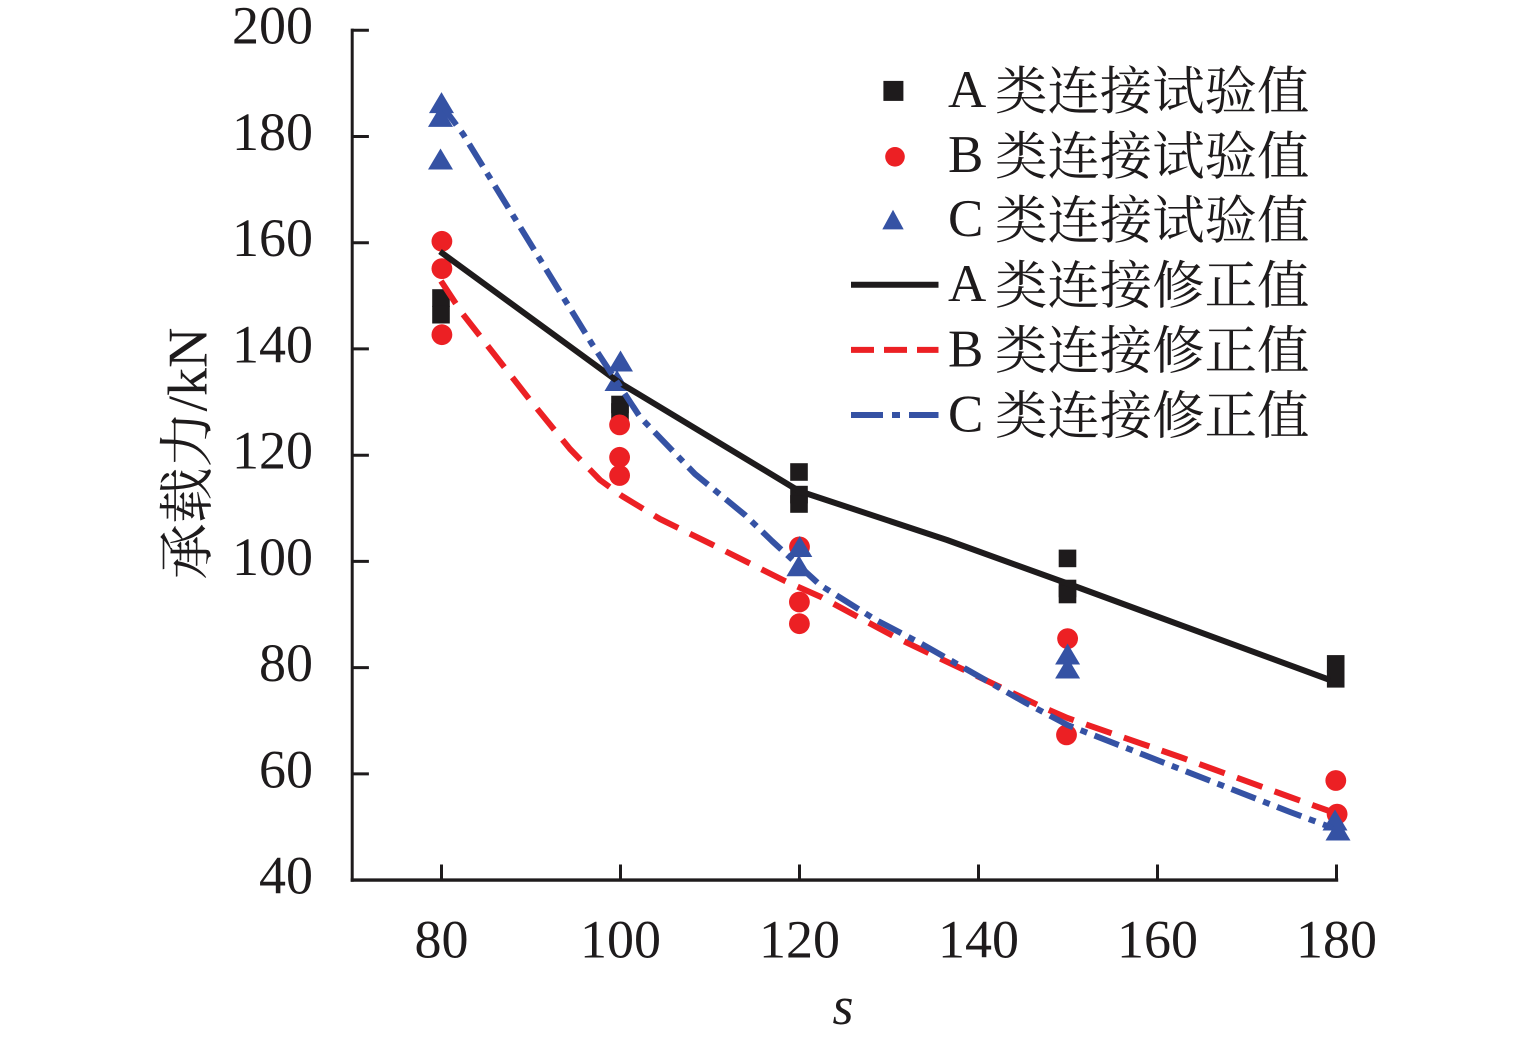 The width and height of the screenshot is (1535, 1039). Describe the element at coordinates (842, 1006) in the screenshot. I see `svg-text: s` at that location.